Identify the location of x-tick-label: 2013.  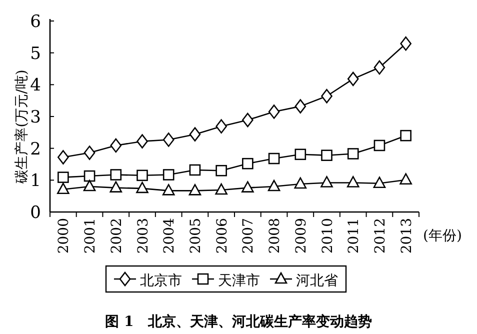
(406, 236).